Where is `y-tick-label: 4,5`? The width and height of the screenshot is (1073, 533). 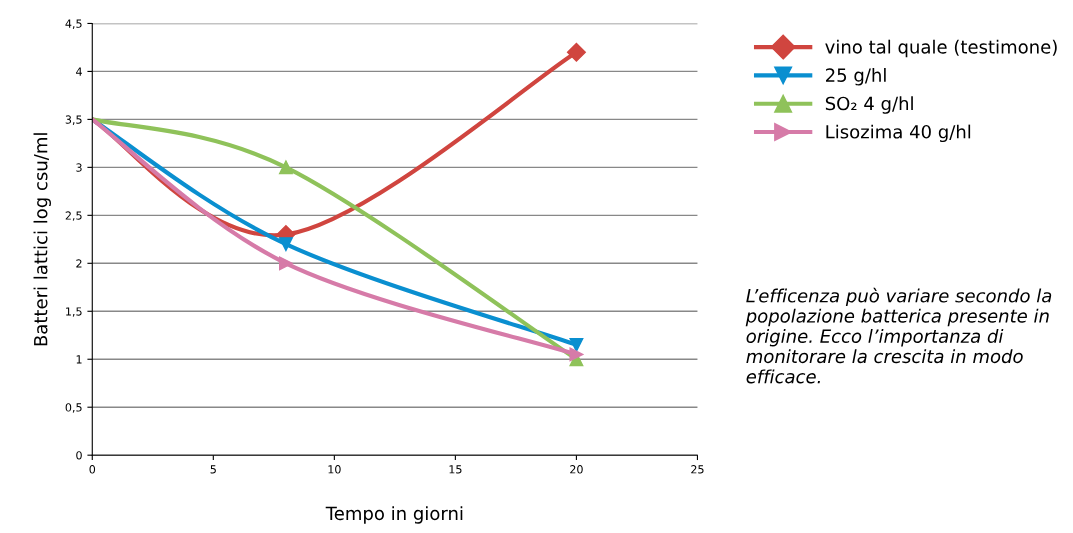 y-tick-label: 4,5 is located at coordinates (73, 24).